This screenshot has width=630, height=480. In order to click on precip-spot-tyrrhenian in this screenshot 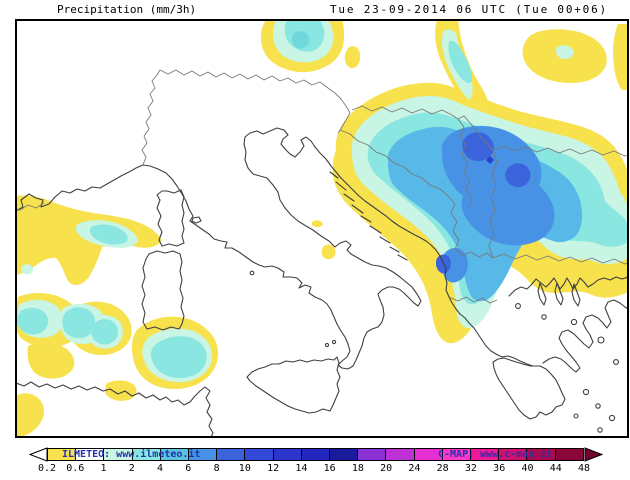, I will do `click(317, 224)`.